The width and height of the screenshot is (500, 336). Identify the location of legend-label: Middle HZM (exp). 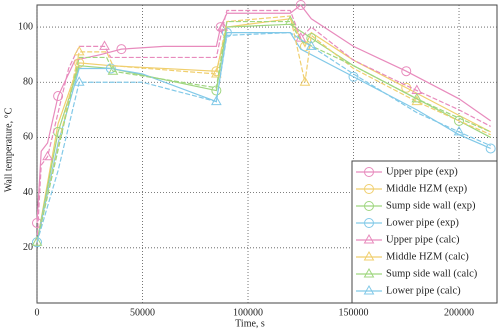
(427, 188).